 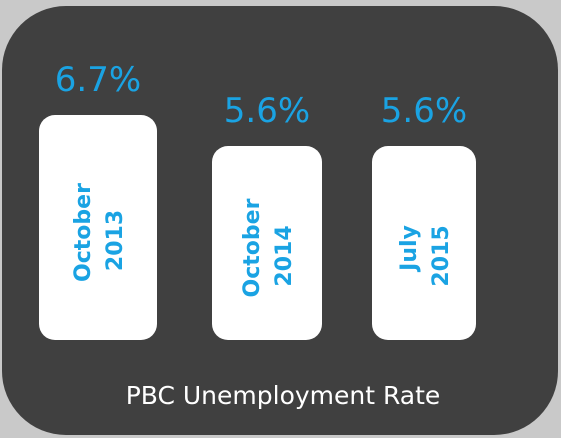 What do you see at coordinates (115, 240) in the screenshot?
I see `bar-category-year: 2013` at bounding box center [115, 240].